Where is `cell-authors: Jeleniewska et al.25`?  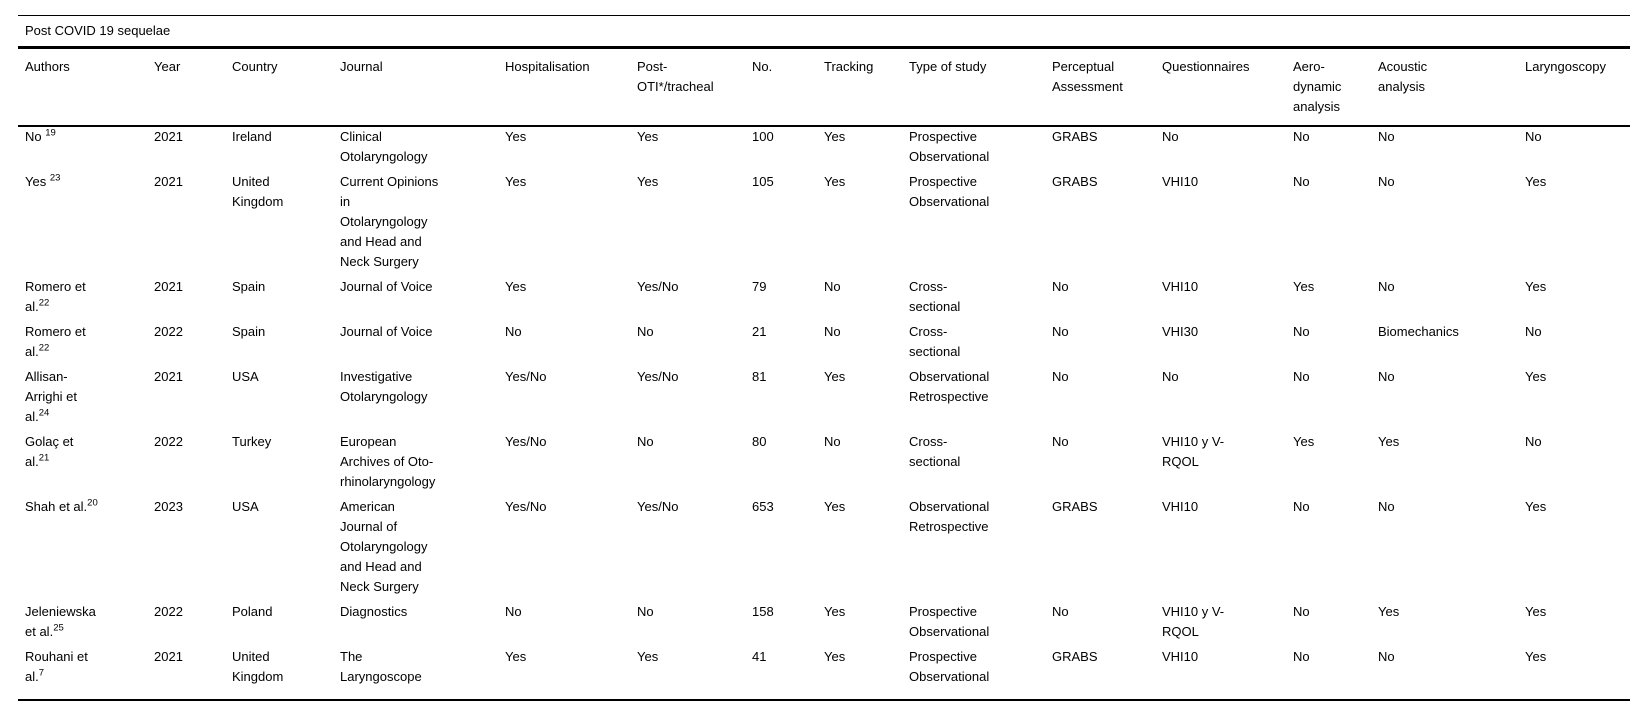 cell-authors: Jeleniewska et al.25 is located at coordinates (86, 624).